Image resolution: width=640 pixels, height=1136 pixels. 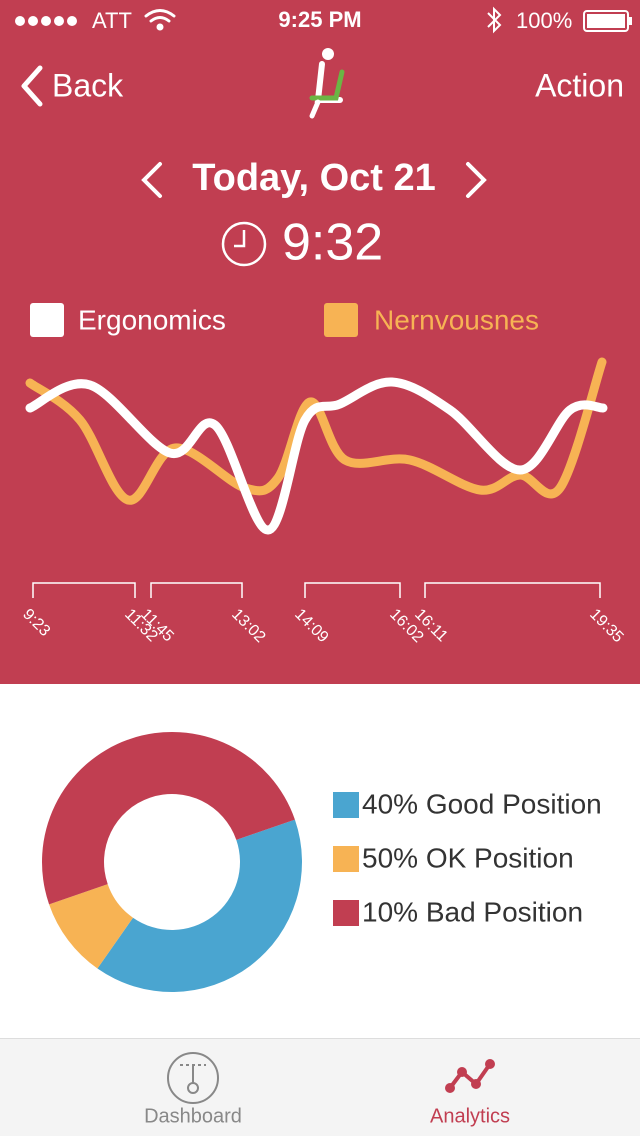 What do you see at coordinates (456, 319) in the screenshot?
I see `legend-label: Nernvousnes` at bounding box center [456, 319].